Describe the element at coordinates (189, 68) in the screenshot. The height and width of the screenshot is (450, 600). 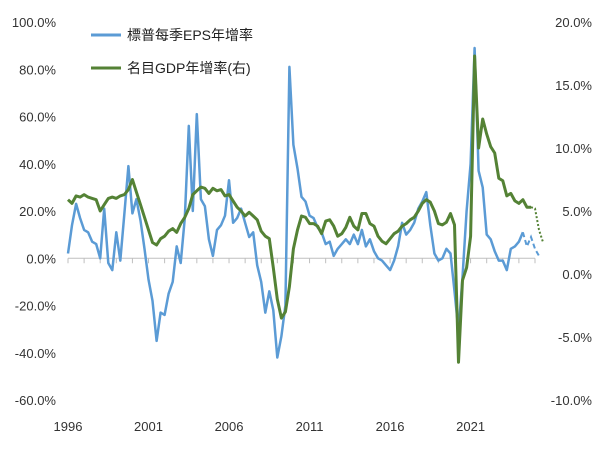
I see `legend-label-gdp: 名目GDP年增率(右)` at that location.